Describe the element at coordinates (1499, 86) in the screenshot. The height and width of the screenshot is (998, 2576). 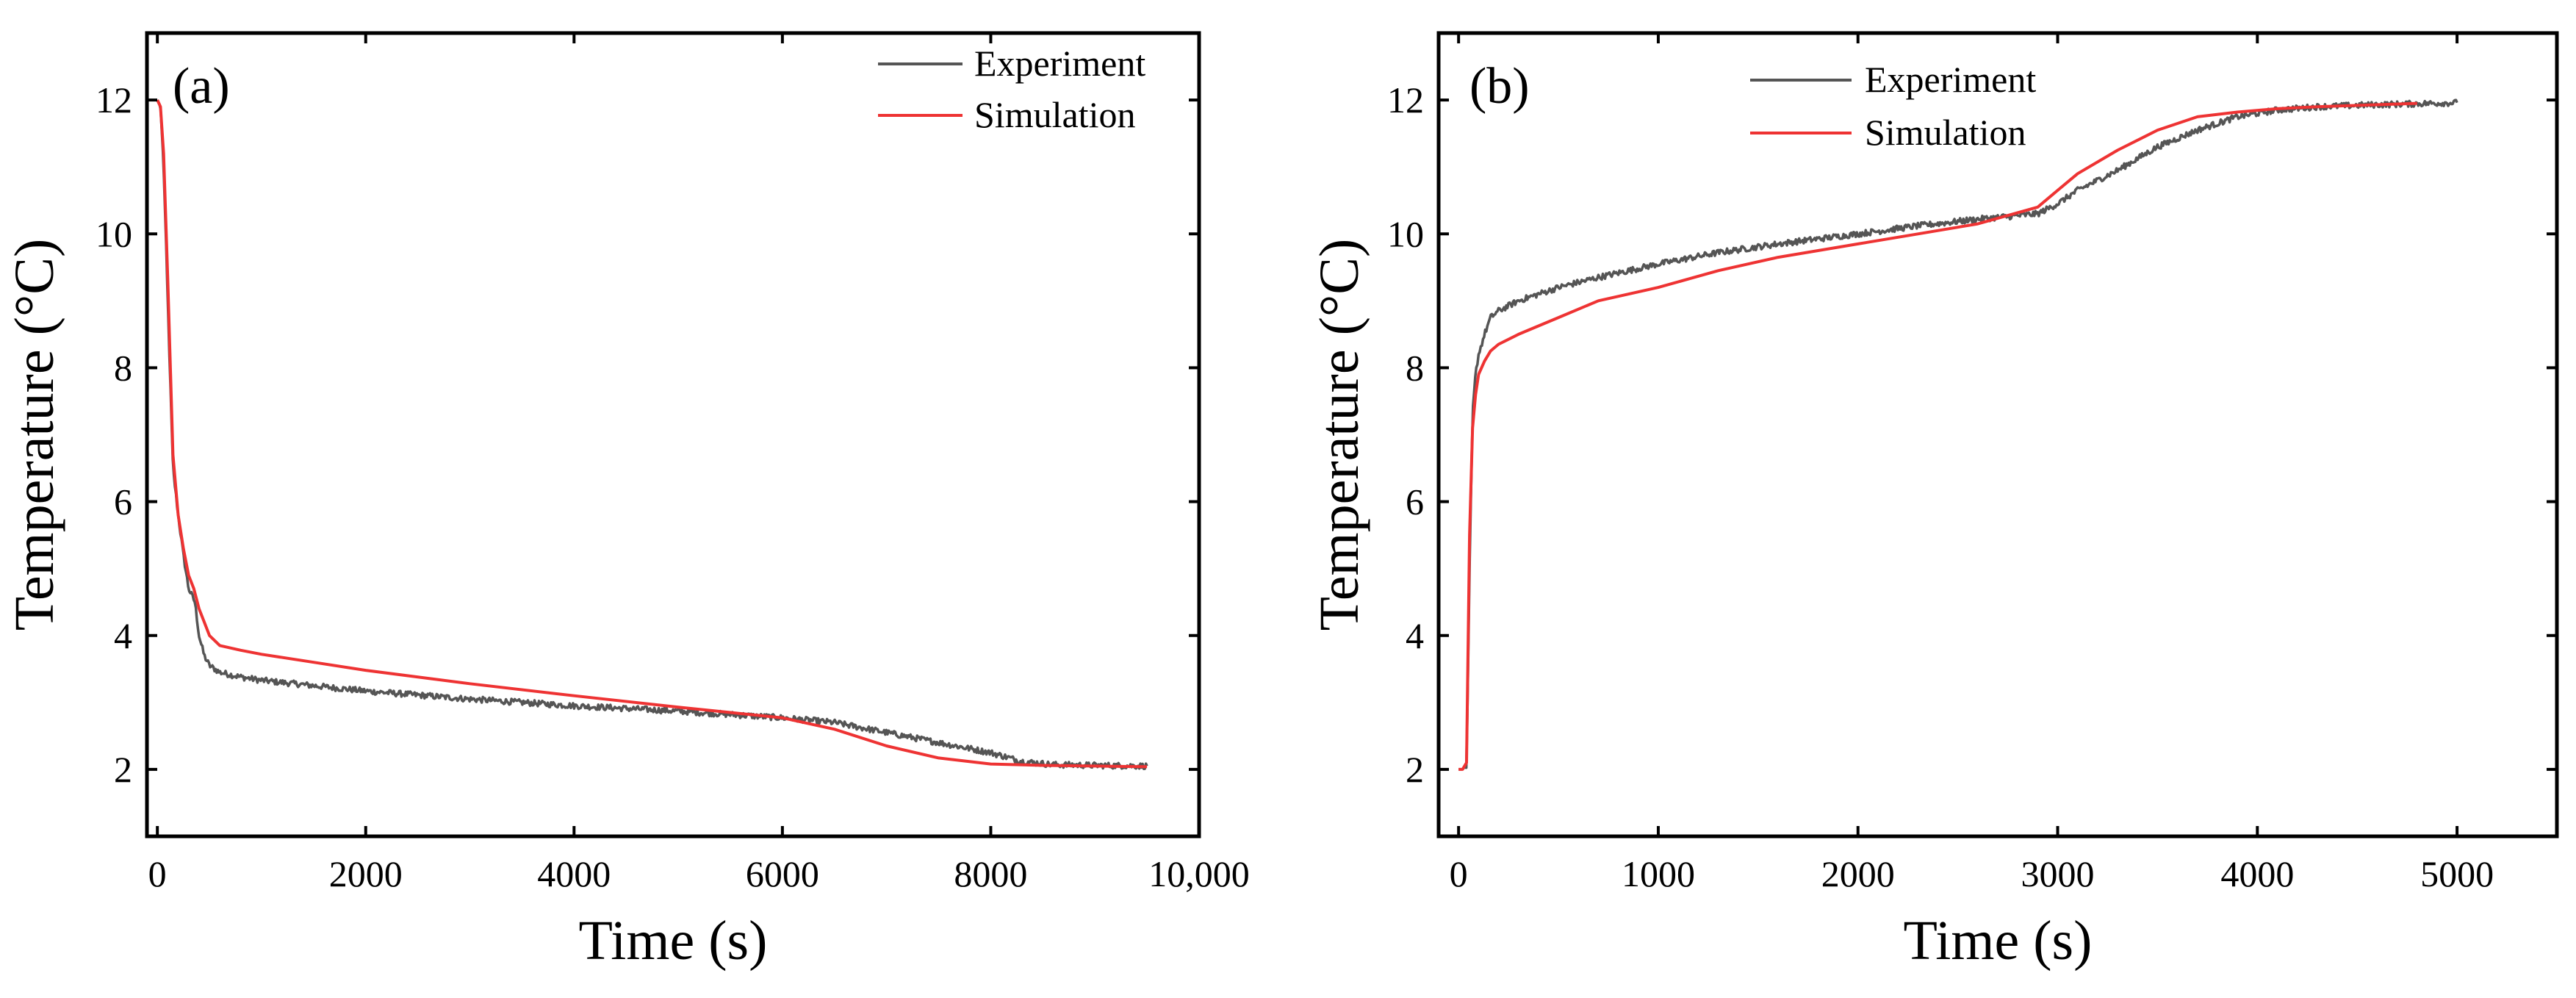
I see `panel-label: (b)` at that location.